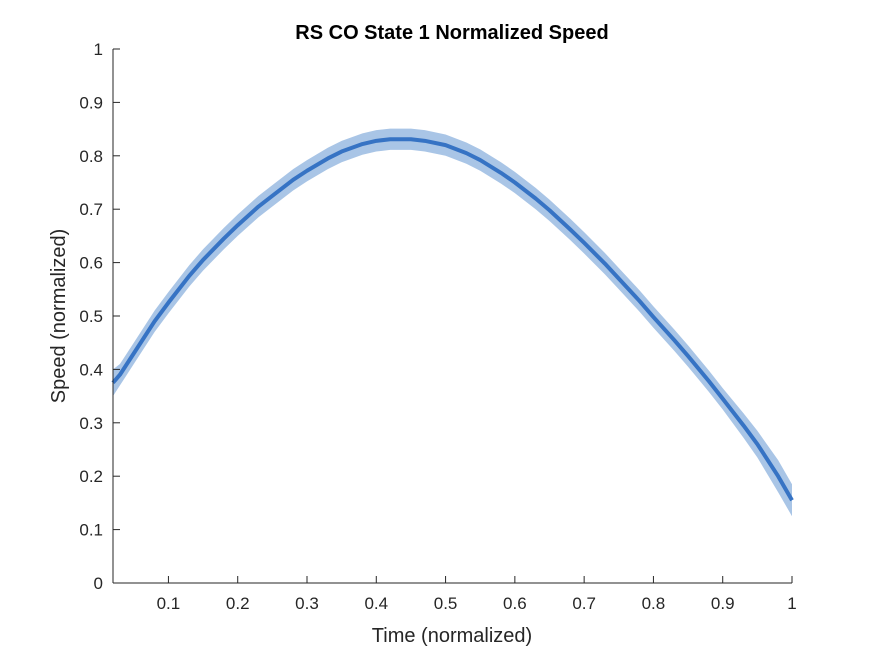 This screenshot has height=656, width=875. Describe the element at coordinates (723, 603) in the screenshot. I see `x-tick-label: 0.9` at that location.